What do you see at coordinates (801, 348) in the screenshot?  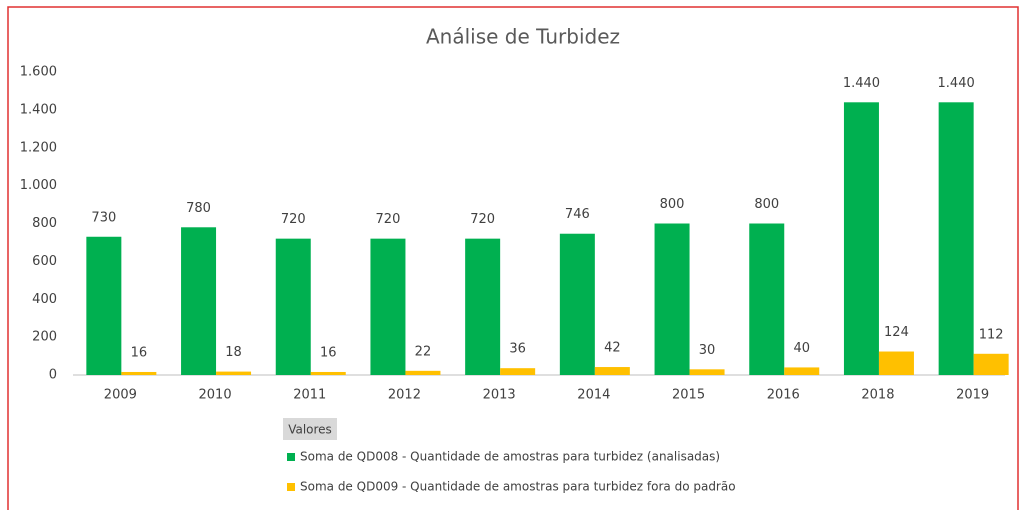 I see `data-label: 40` at bounding box center [801, 348].